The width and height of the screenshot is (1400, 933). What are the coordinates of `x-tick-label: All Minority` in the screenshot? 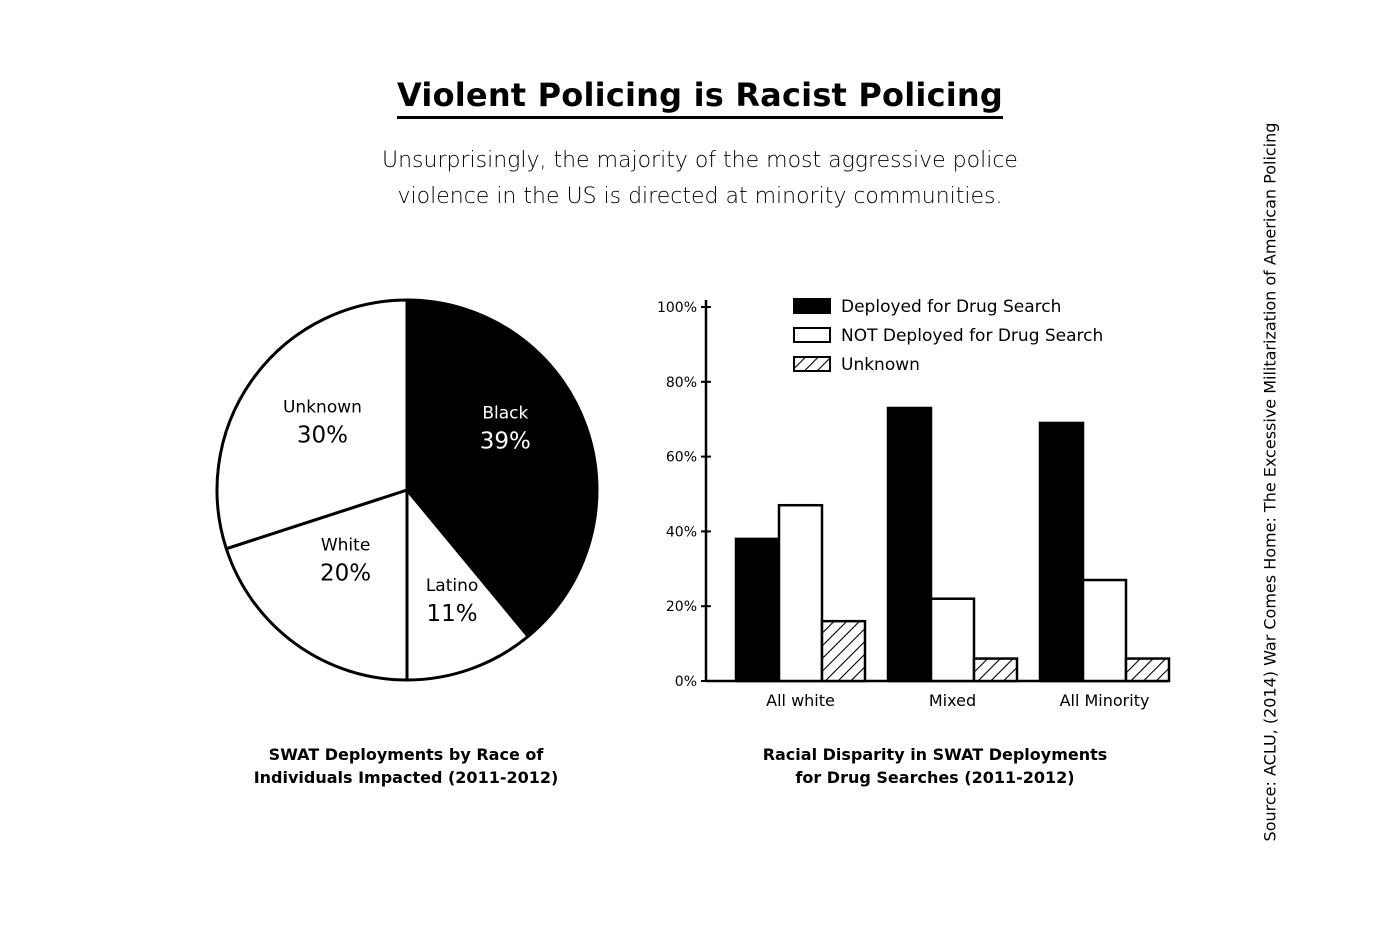 It's located at (1105, 700).